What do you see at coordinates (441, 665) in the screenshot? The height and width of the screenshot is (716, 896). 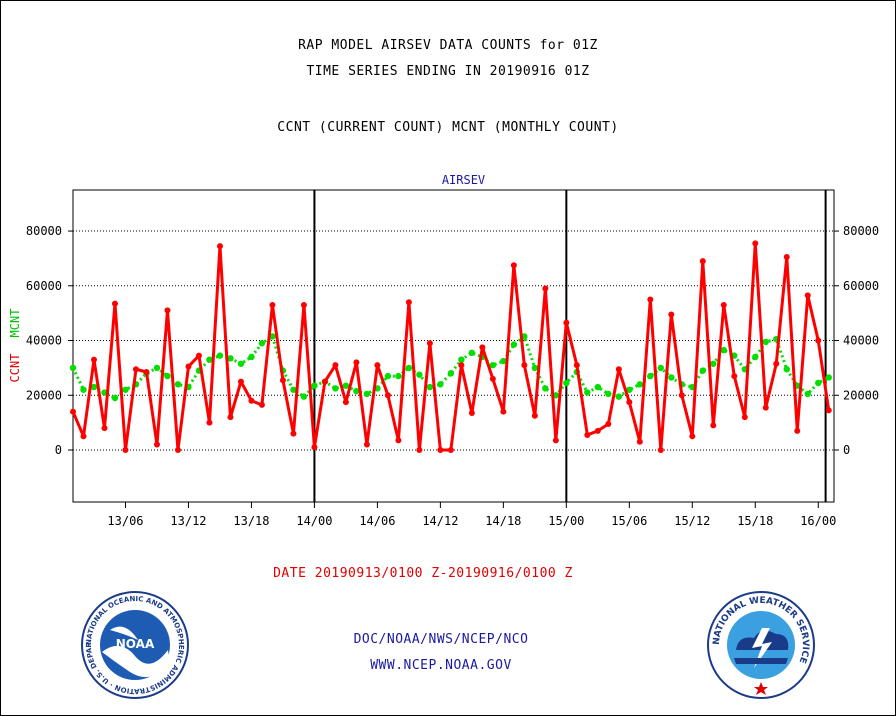 I see `credit-url: WWW.NCEP.NOAA.GOV` at bounding box center [441, 665].